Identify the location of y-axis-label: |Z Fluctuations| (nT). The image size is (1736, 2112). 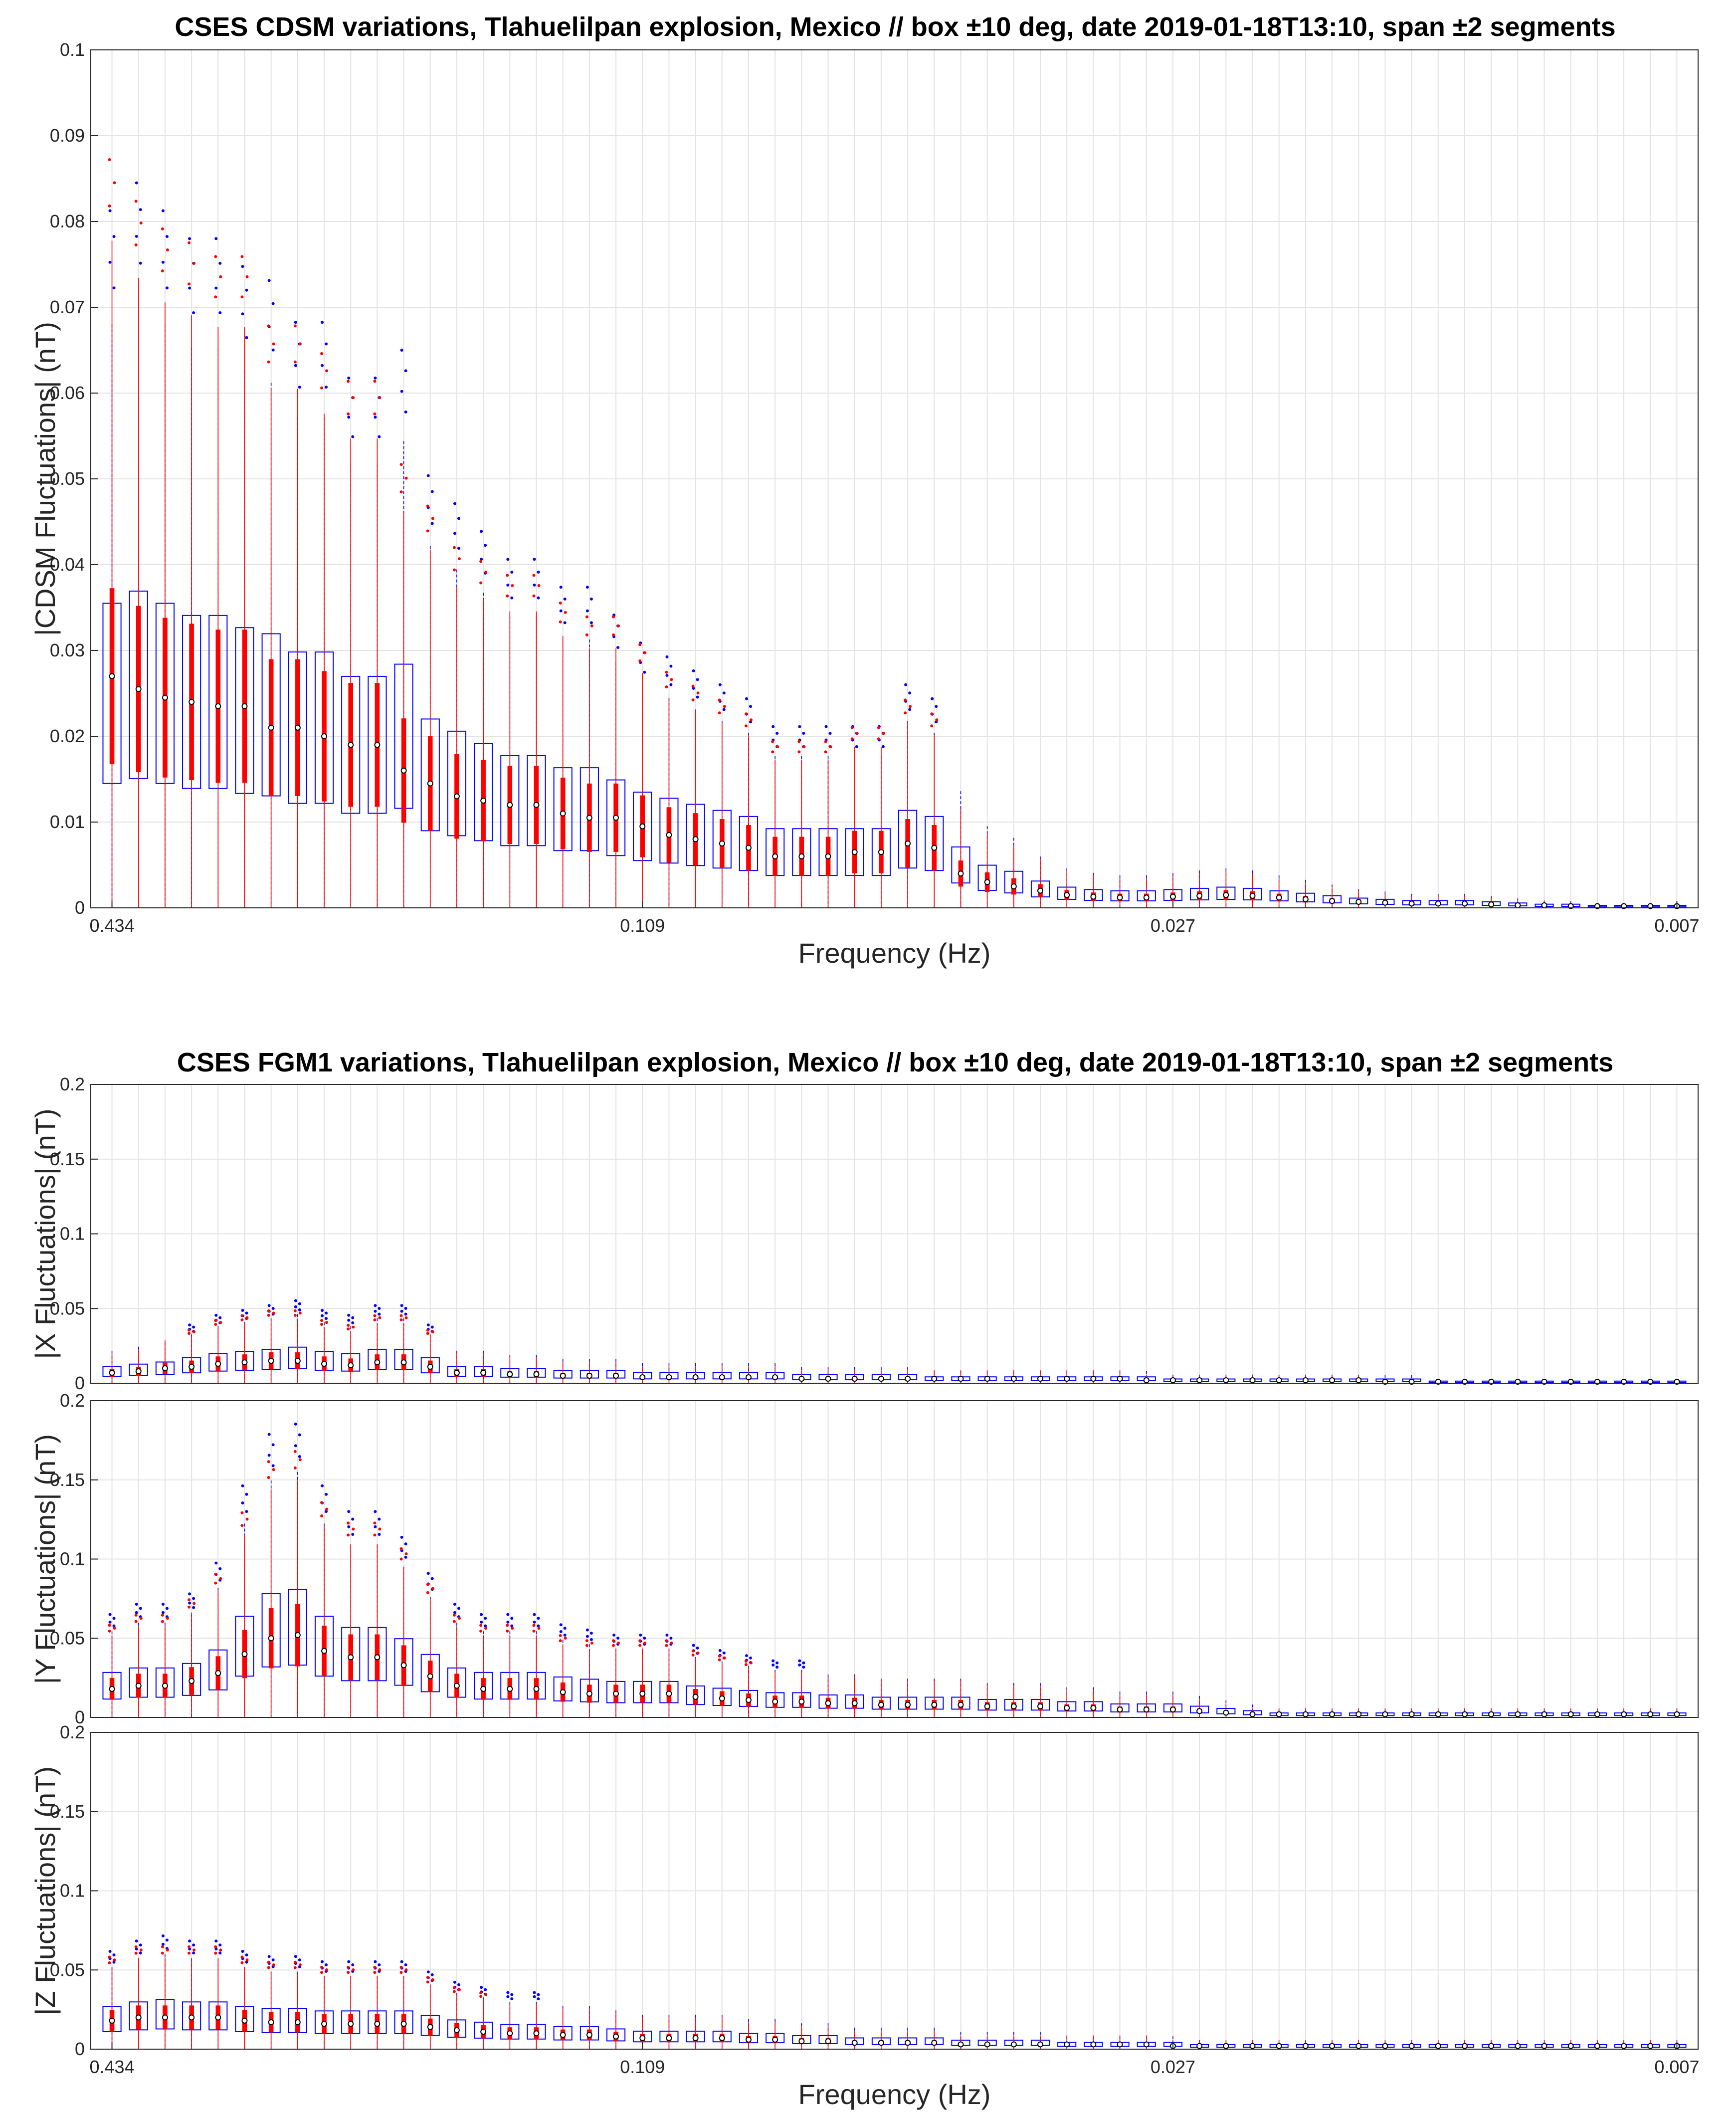
(45, 1891).